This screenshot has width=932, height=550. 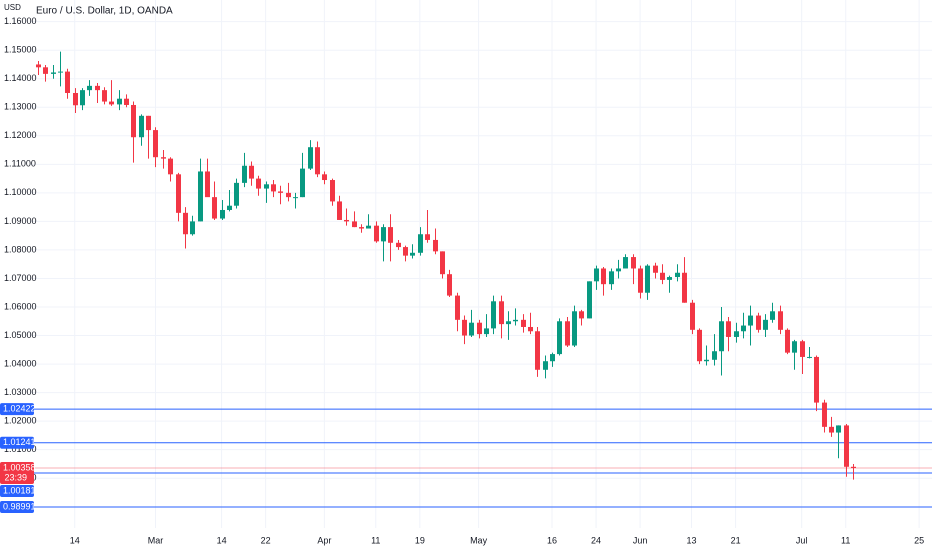 I want to click on x-tick-label: Apr, so click(x=324, y=540).